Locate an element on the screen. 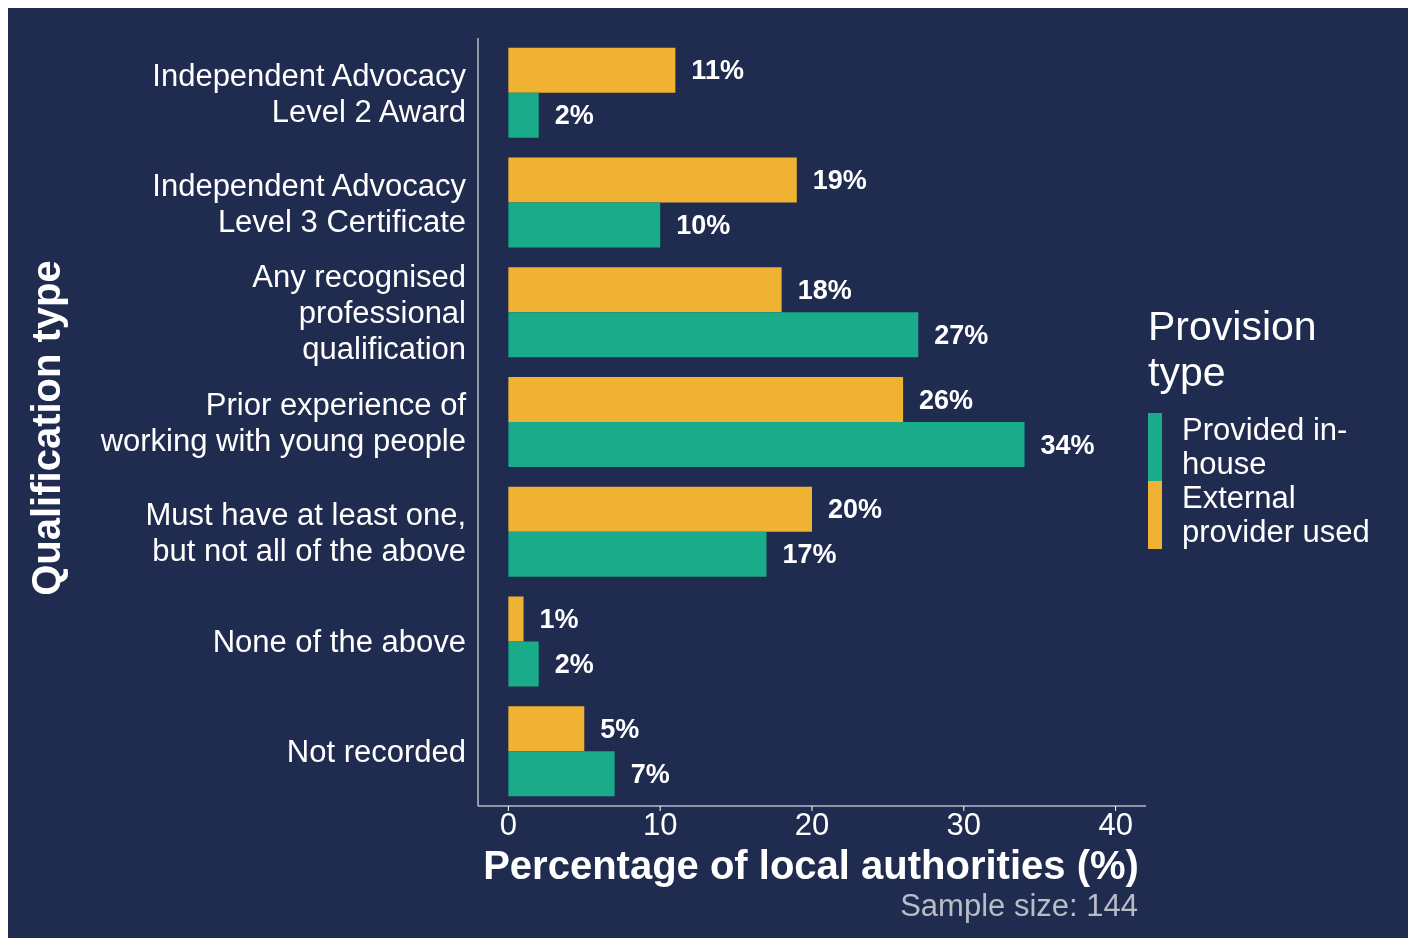  legend-label: Provided in-house is located at coordinates (1265, 446).